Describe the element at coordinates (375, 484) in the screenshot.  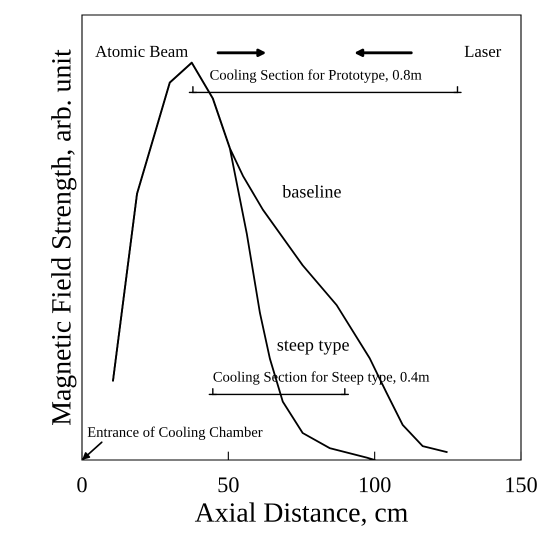
I see `x-tick-label: 100` at that location.